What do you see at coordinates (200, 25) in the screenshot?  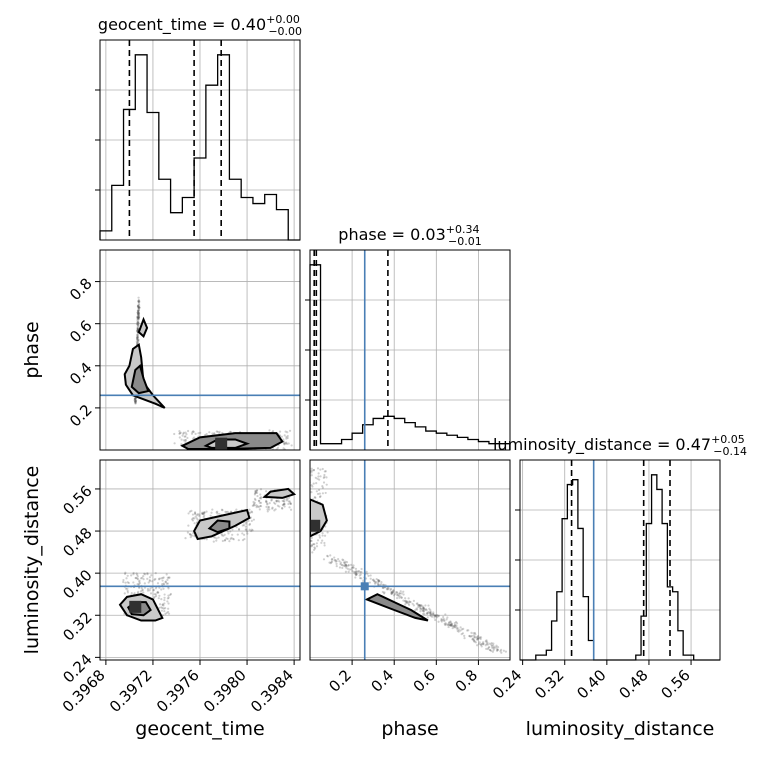 I see `panel-title-geocent_time: geocent_time = 0.40+0.00 −0.00` at bounding box center [200, 25].